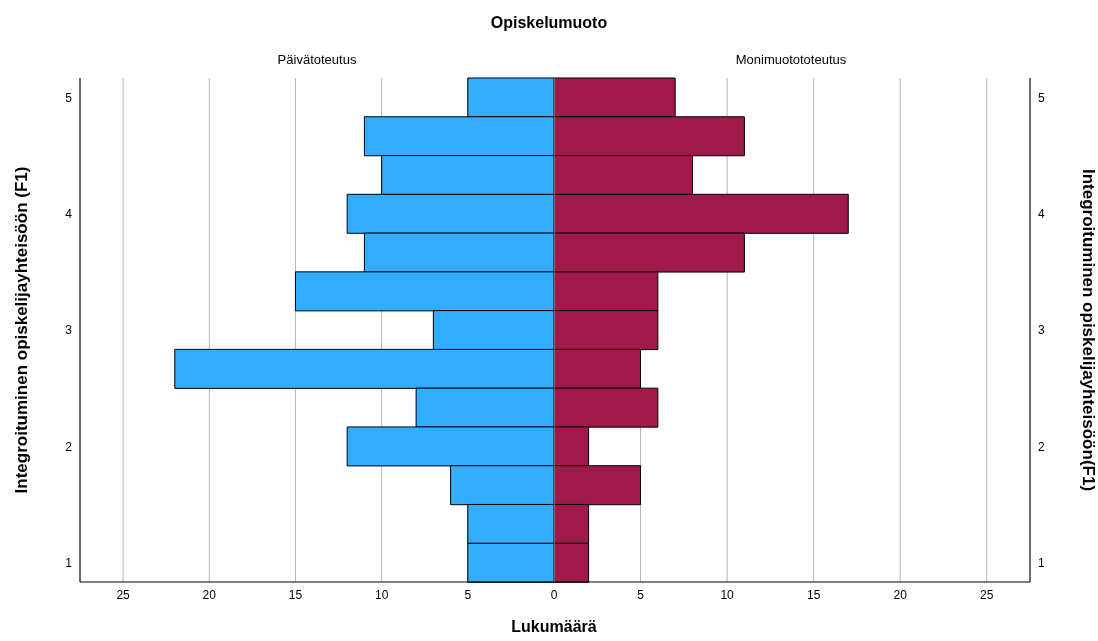 This screenshot has height=641, width=1098. I want to click on y-axis-title: Integroituminen opiskelijayhteisöön (F1), so click(22, 330).